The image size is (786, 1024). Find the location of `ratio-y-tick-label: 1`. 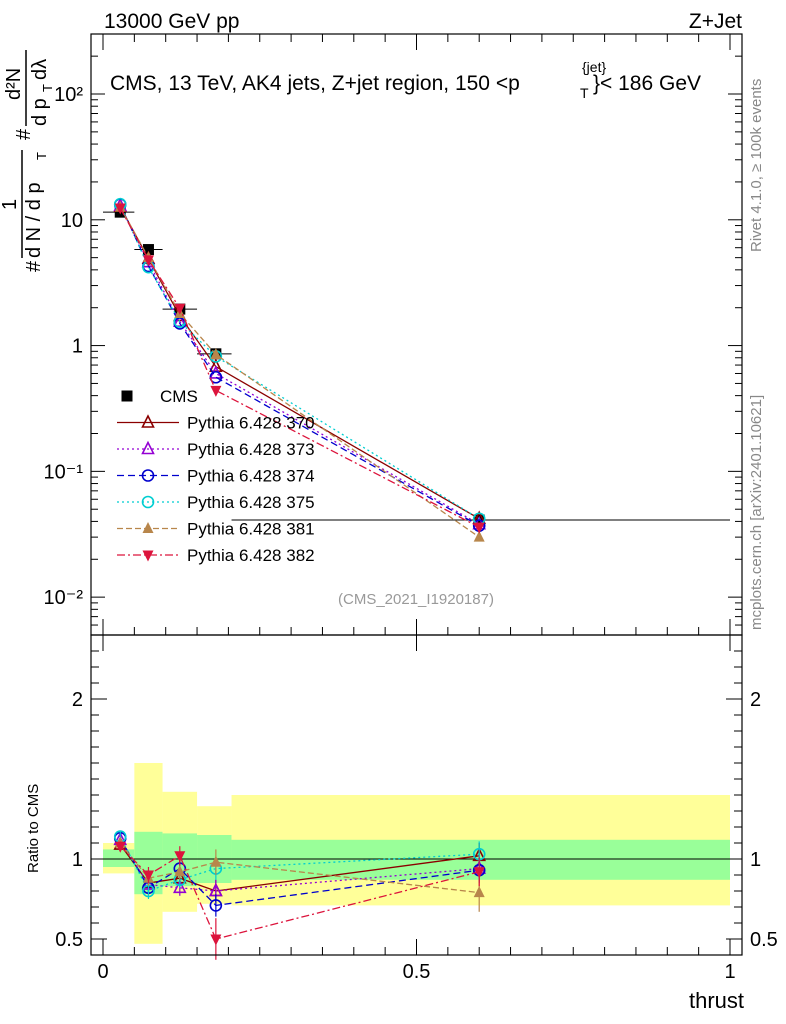

ratio-y-tick-label: 1 is located at coordinates (77, 860).